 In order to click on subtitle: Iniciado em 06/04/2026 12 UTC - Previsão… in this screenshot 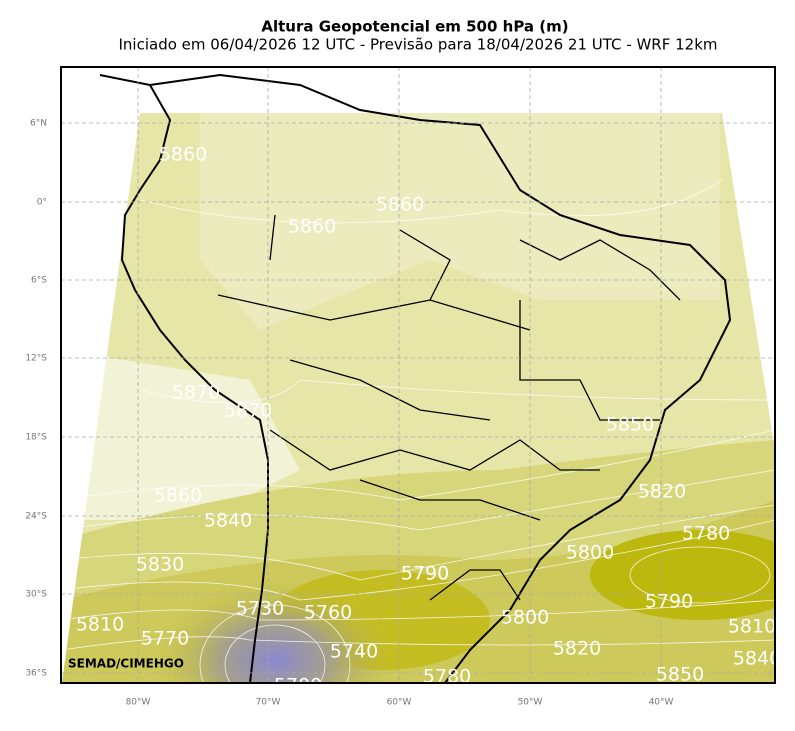, I will do `click(417, 45)`.